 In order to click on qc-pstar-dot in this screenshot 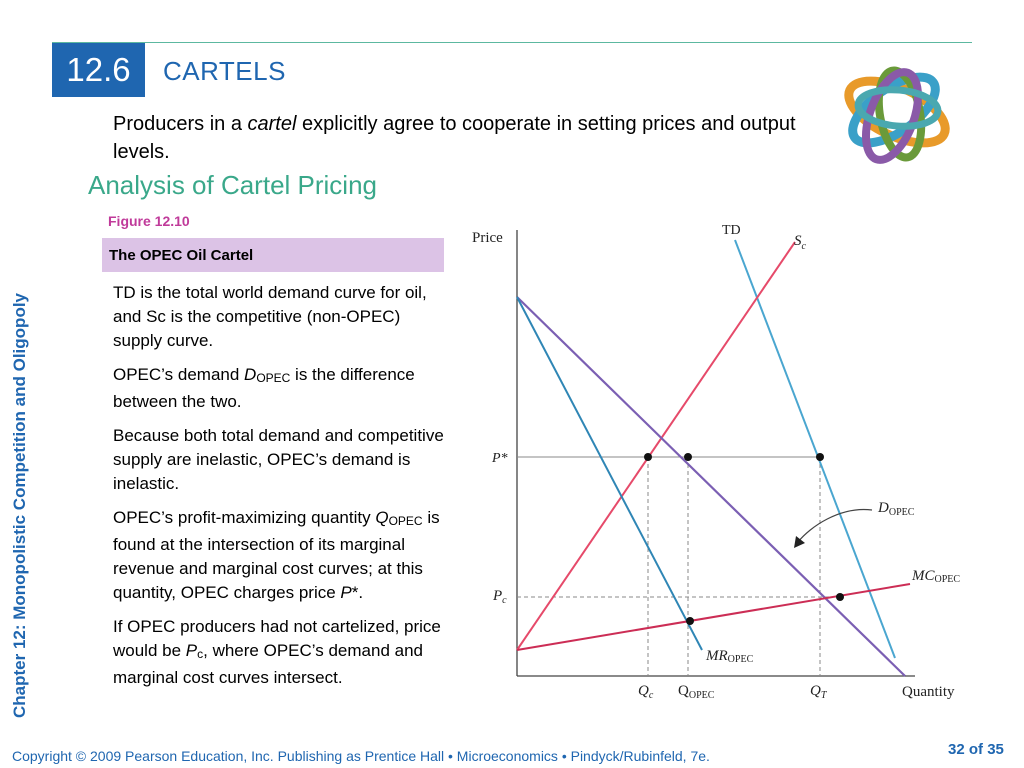, I will do `click(648, 457)`.